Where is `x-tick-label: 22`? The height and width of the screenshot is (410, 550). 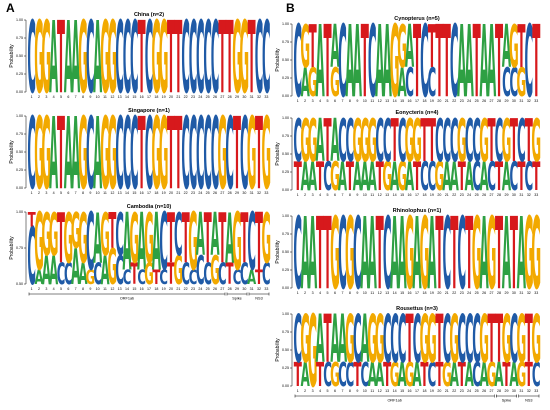
x-tick-label: 22 is located at coordinates (454, 391).